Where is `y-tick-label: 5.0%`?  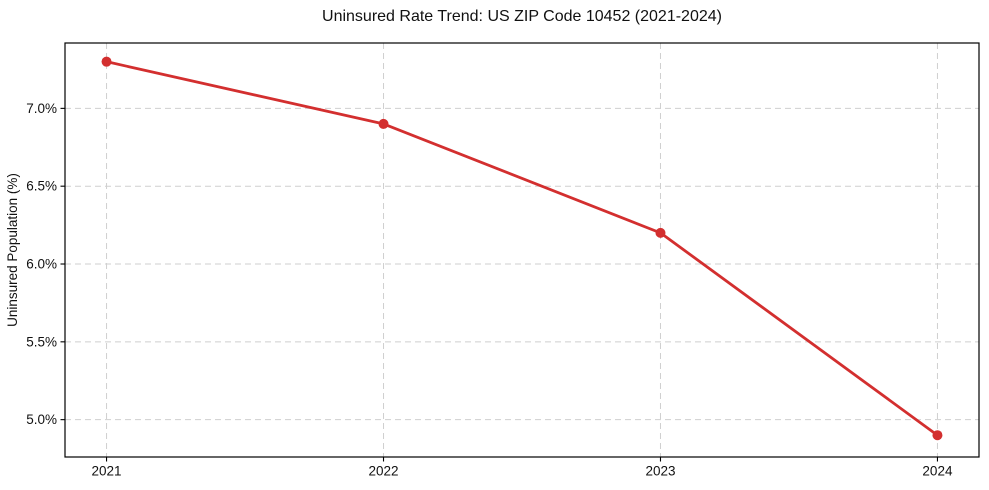
y-tick-label: 5.0% is located at coordinates (41, 419).